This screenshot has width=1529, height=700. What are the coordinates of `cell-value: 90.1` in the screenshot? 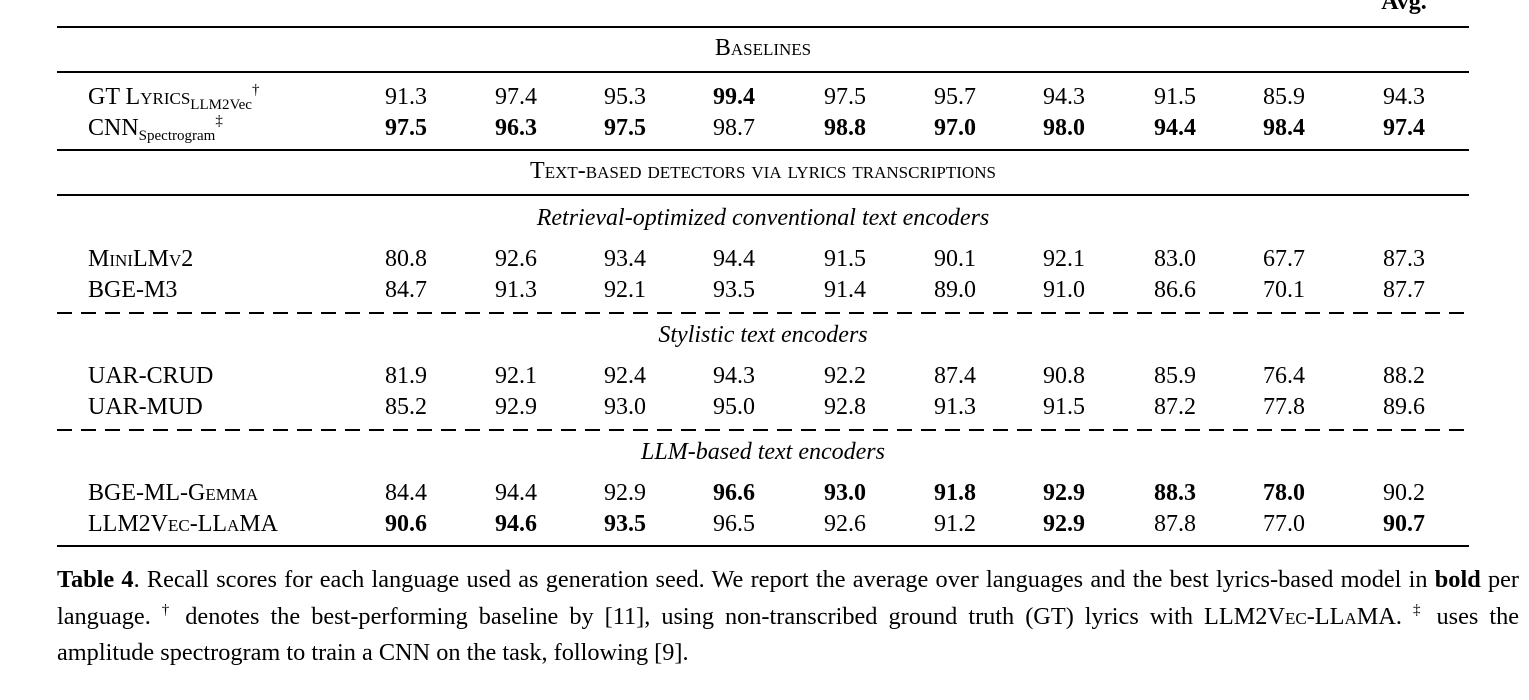 It's located at (955, 259).